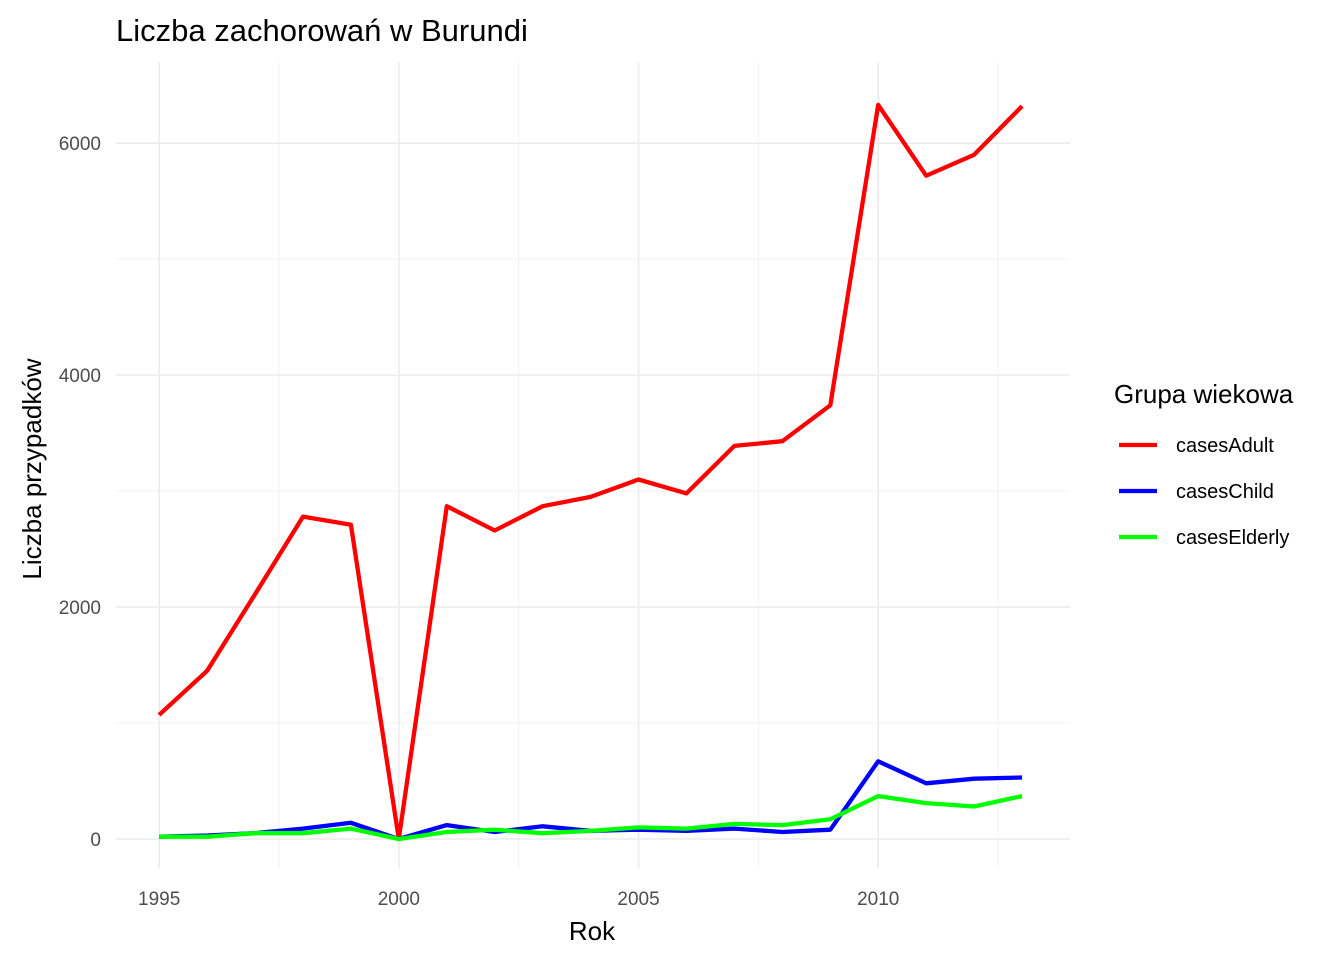 This screenshot has width=1344, height=965. Describe the element at coordinates (591, 817) in the screenshot. I see `series-line-casesElderly` at that location.